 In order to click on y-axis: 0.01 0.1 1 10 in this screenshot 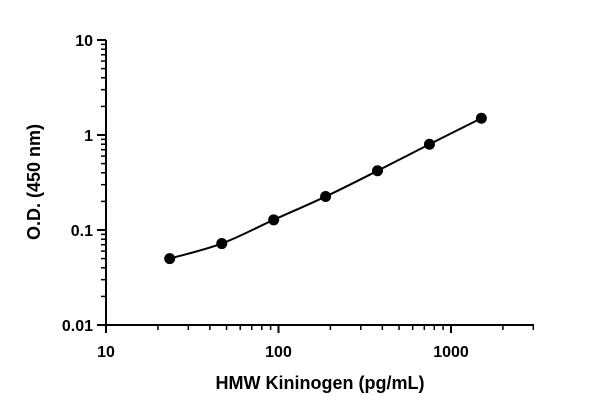, I will do `click(84, 184)`.